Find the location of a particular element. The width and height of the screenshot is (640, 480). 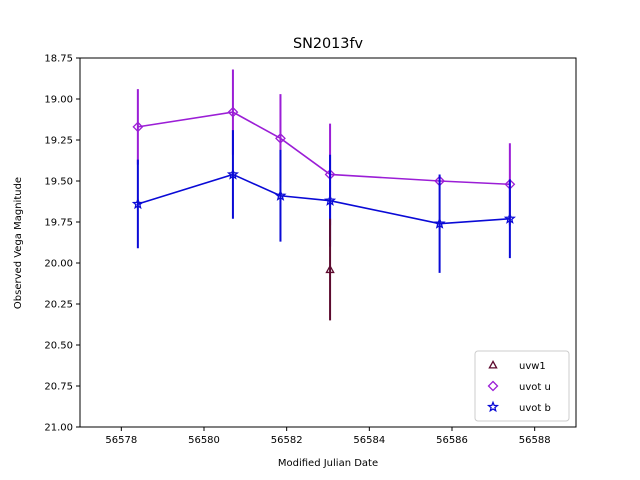

x-tick-label: 56580 is located at coordinates (204, 440).